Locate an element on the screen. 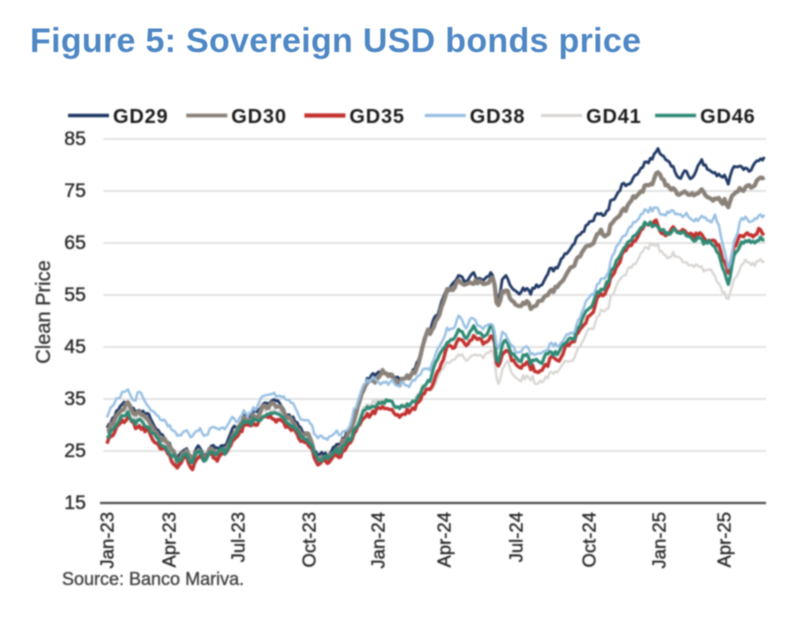 The width and height of the screenshot is (800, 625). svg-text: Jul-24 is located at coordinates (516, 537).